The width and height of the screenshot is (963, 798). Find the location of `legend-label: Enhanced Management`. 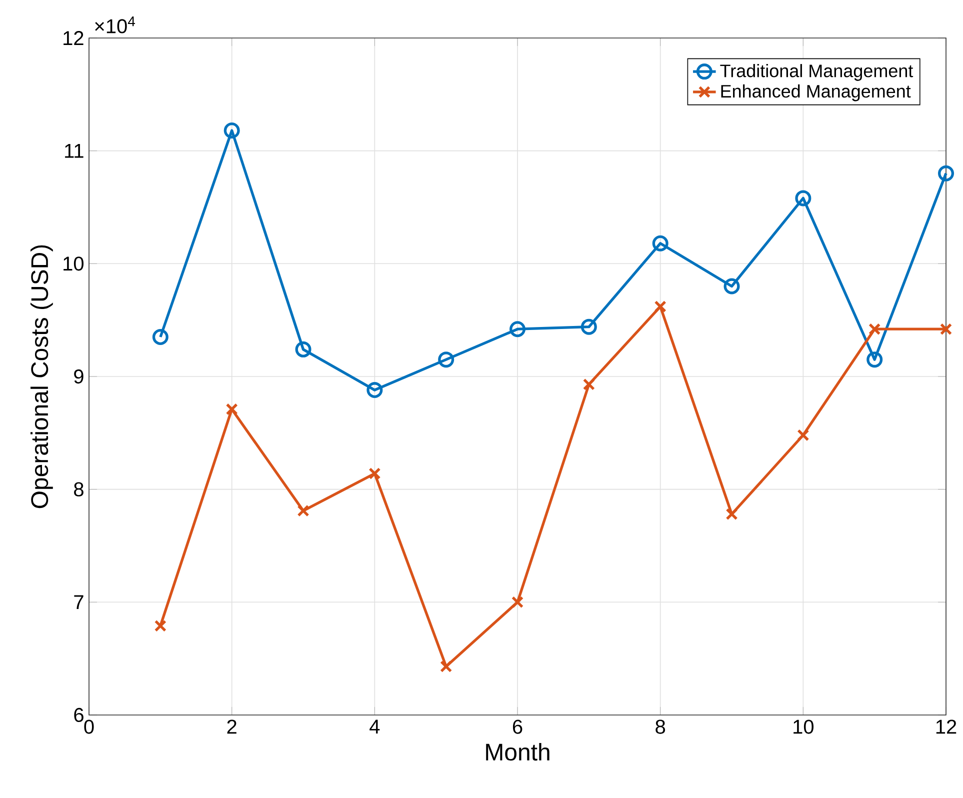

legend-label: Enhanced Management is located at coordinates (816, 93).